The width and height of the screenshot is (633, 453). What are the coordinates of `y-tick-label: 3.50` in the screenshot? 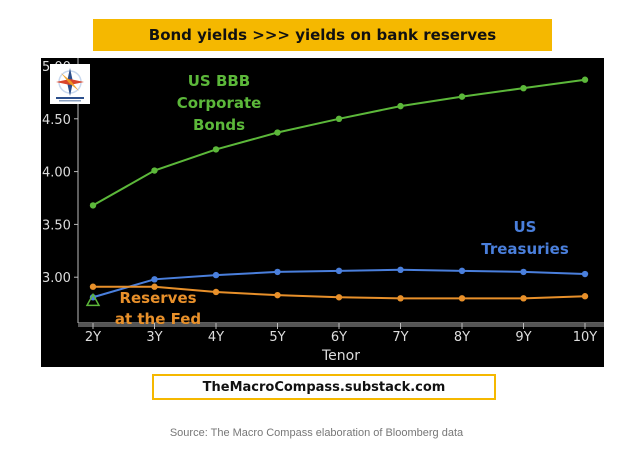 It's located at (56, 225).